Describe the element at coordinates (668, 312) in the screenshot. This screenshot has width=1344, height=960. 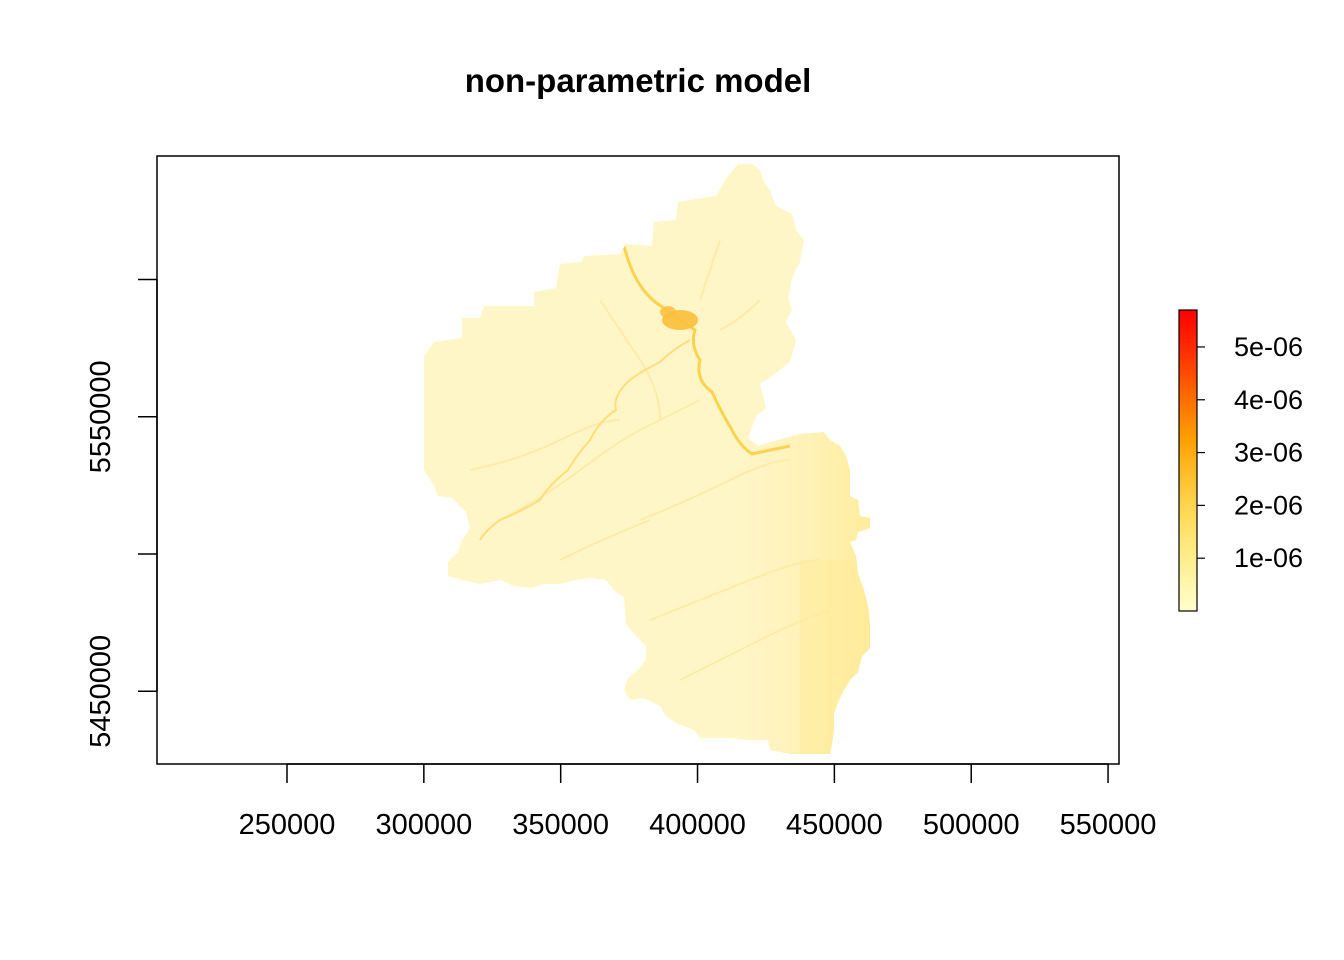
I see `hotspot` at that location.